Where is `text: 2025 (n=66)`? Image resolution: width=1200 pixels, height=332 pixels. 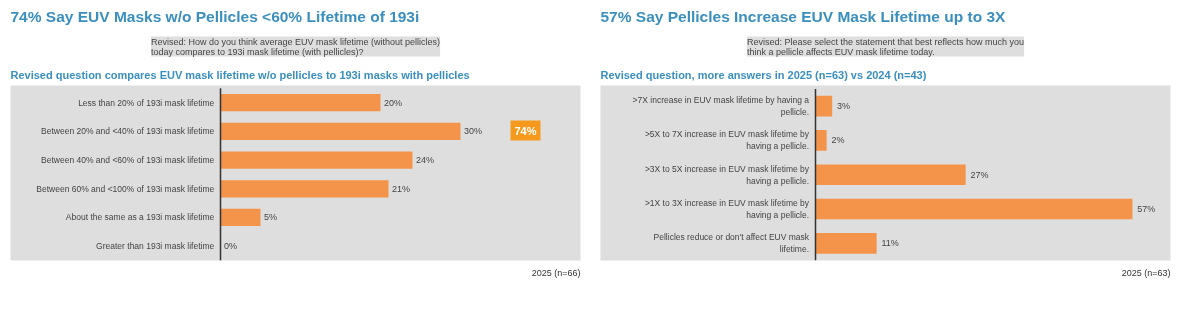 text: 2025 (n=66) is located at coordinates (556, 272).